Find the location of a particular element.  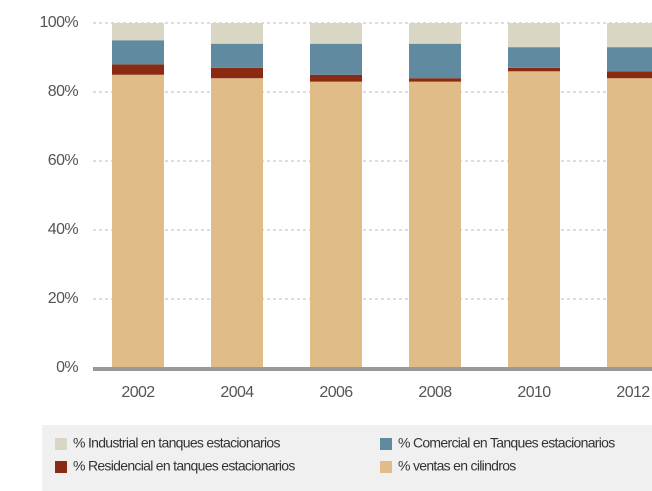

x-tick-label: 2002 is located at coordinates (138, 392).